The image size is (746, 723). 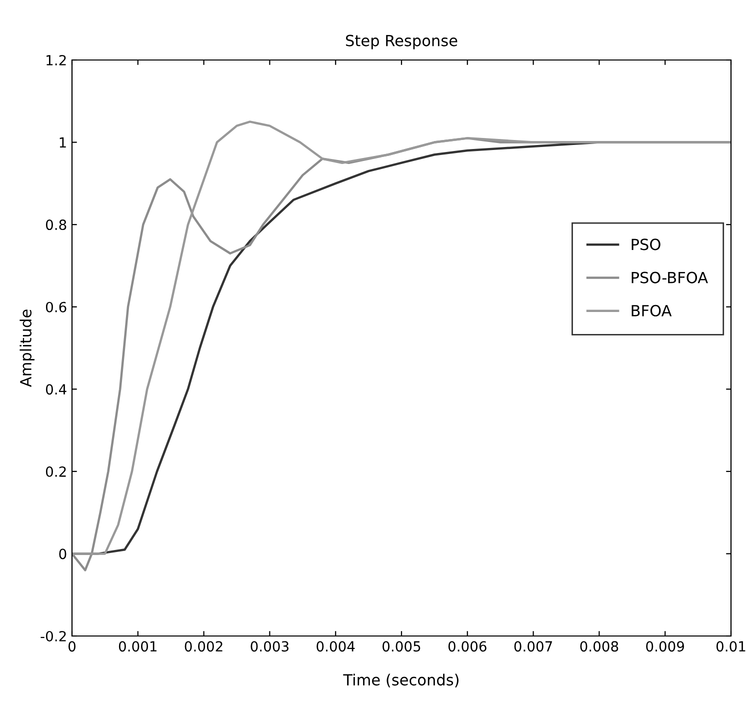 I want to click on x-tick-label: 0.007, so click(x=533, y=646).